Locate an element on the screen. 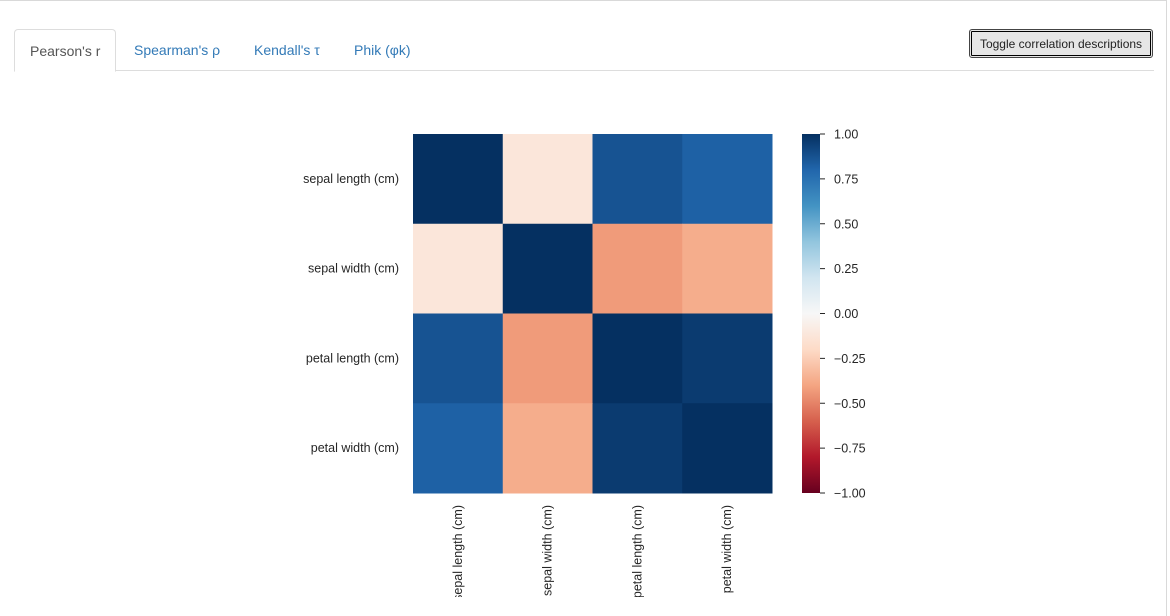 This screenshot has height=616, width=1170. column-label: sepal width (cm) is located at coordinates (548, 550).